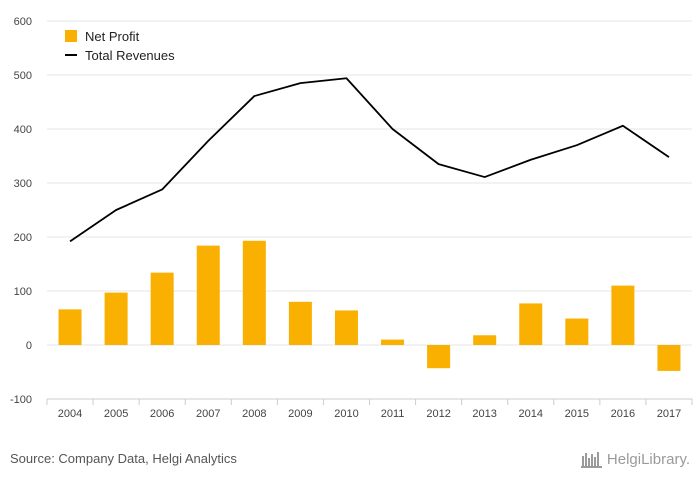  What do you see at coordinates (438, 414) in the screenshot?
I see `x-tick-label: 2012` at bounding box center [438, 414].